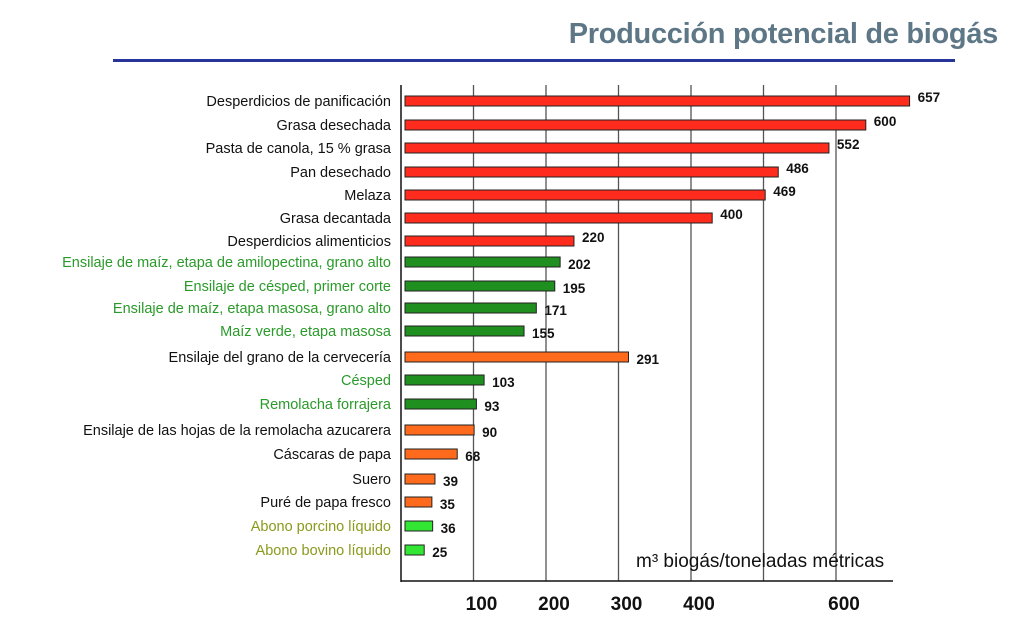  What do you see at coordinates (574, 288) in the screenshot?
I see `value-label: 195` at bounding box center [574, 288].